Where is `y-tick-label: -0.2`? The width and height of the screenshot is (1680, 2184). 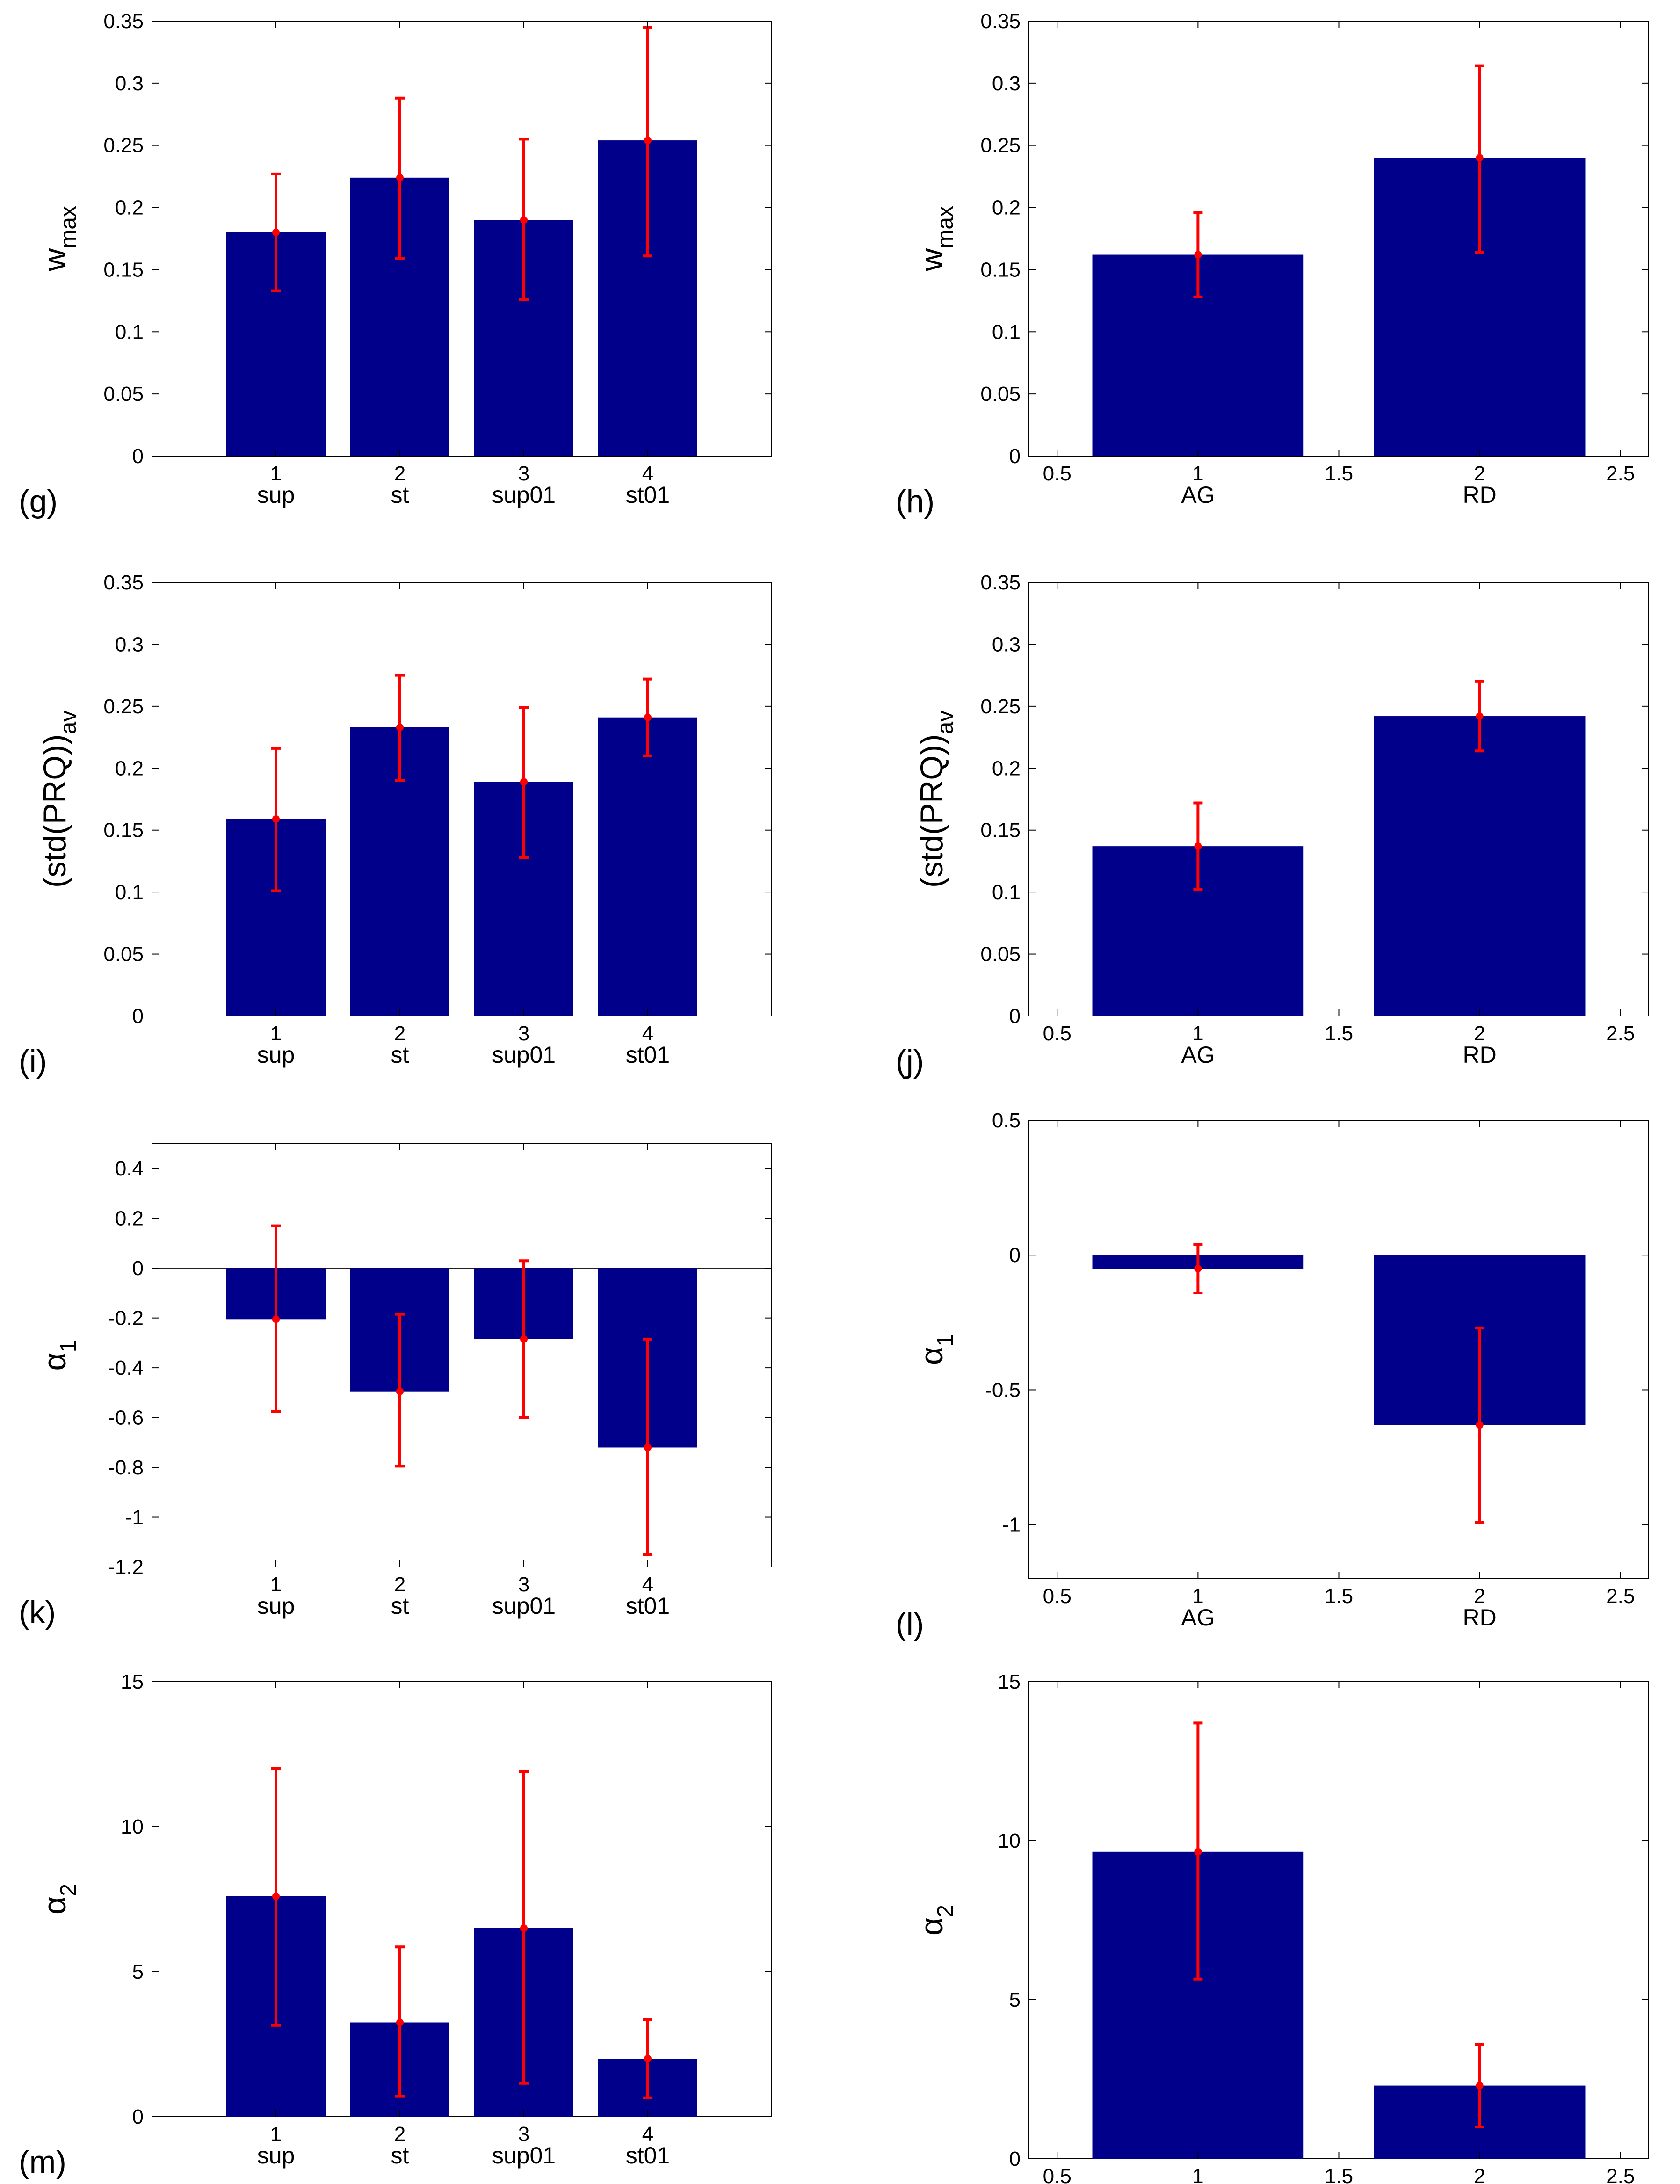
y-tick-label: -0.2 is located at coordinates (126, 1318).